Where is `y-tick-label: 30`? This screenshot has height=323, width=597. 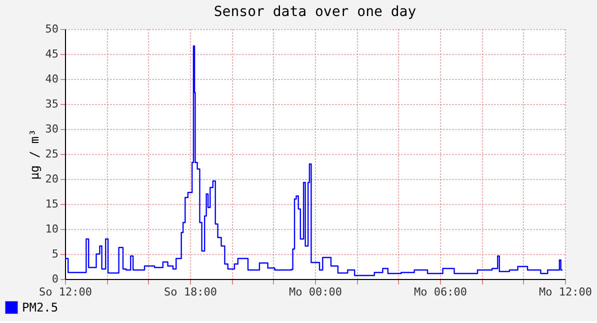 y-tick-label: 30 is located at coordinates (51, 129).